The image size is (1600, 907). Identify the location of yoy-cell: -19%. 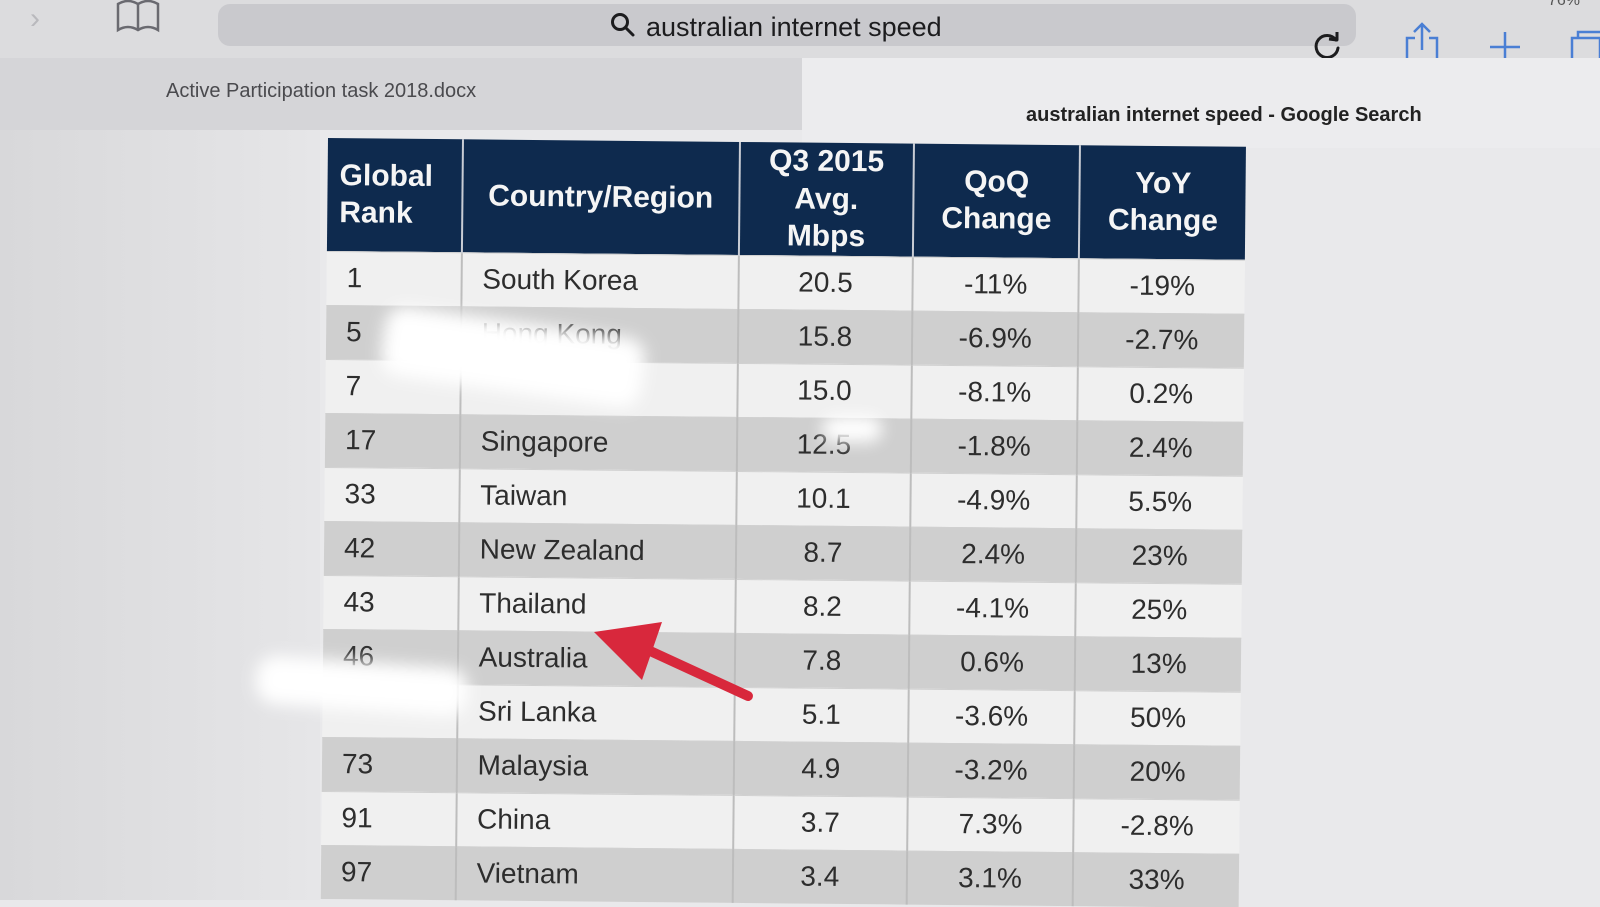
(1161, 286).